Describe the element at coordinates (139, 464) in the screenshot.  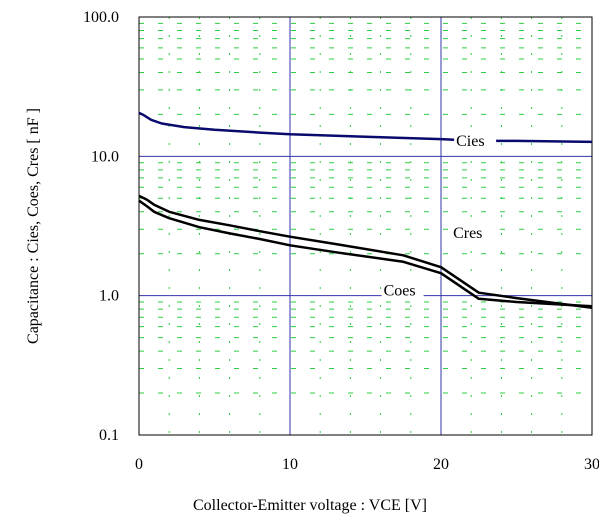
I see `x-tick-label: 0` at that location.